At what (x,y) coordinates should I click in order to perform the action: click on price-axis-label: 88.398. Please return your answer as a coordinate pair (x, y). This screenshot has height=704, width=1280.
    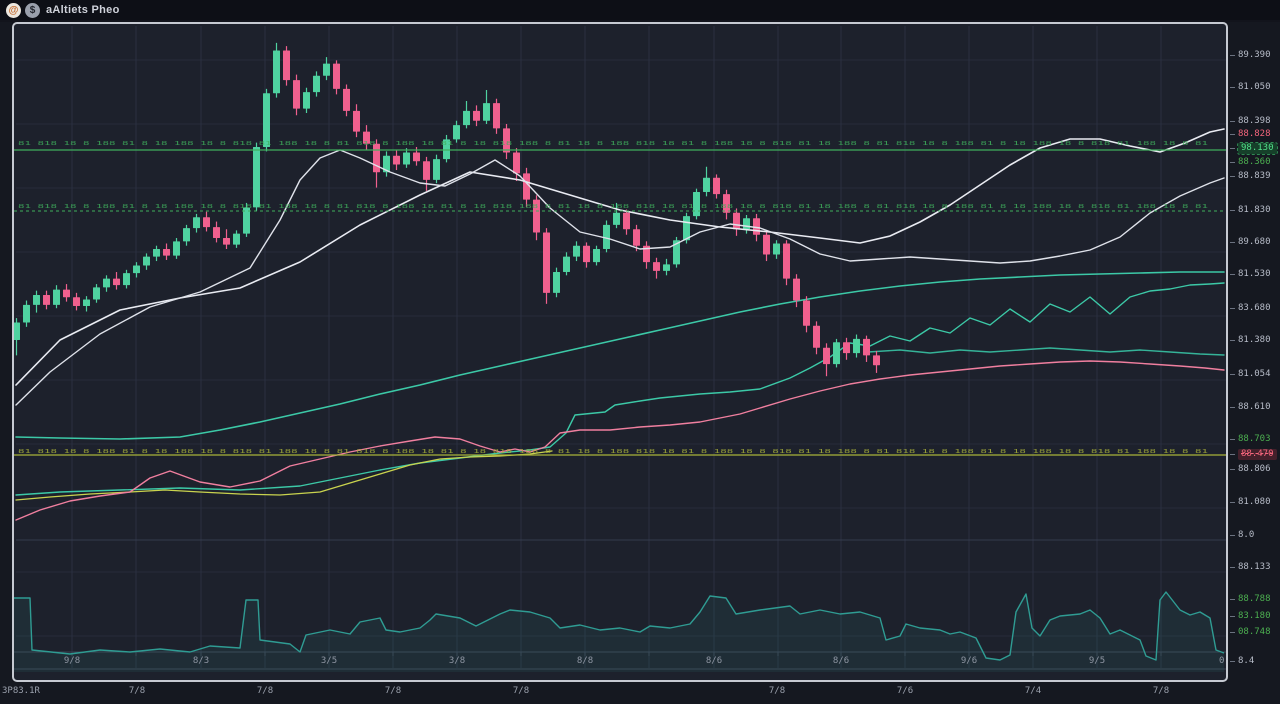
    Looking at the image, I should click on (1250, 121).